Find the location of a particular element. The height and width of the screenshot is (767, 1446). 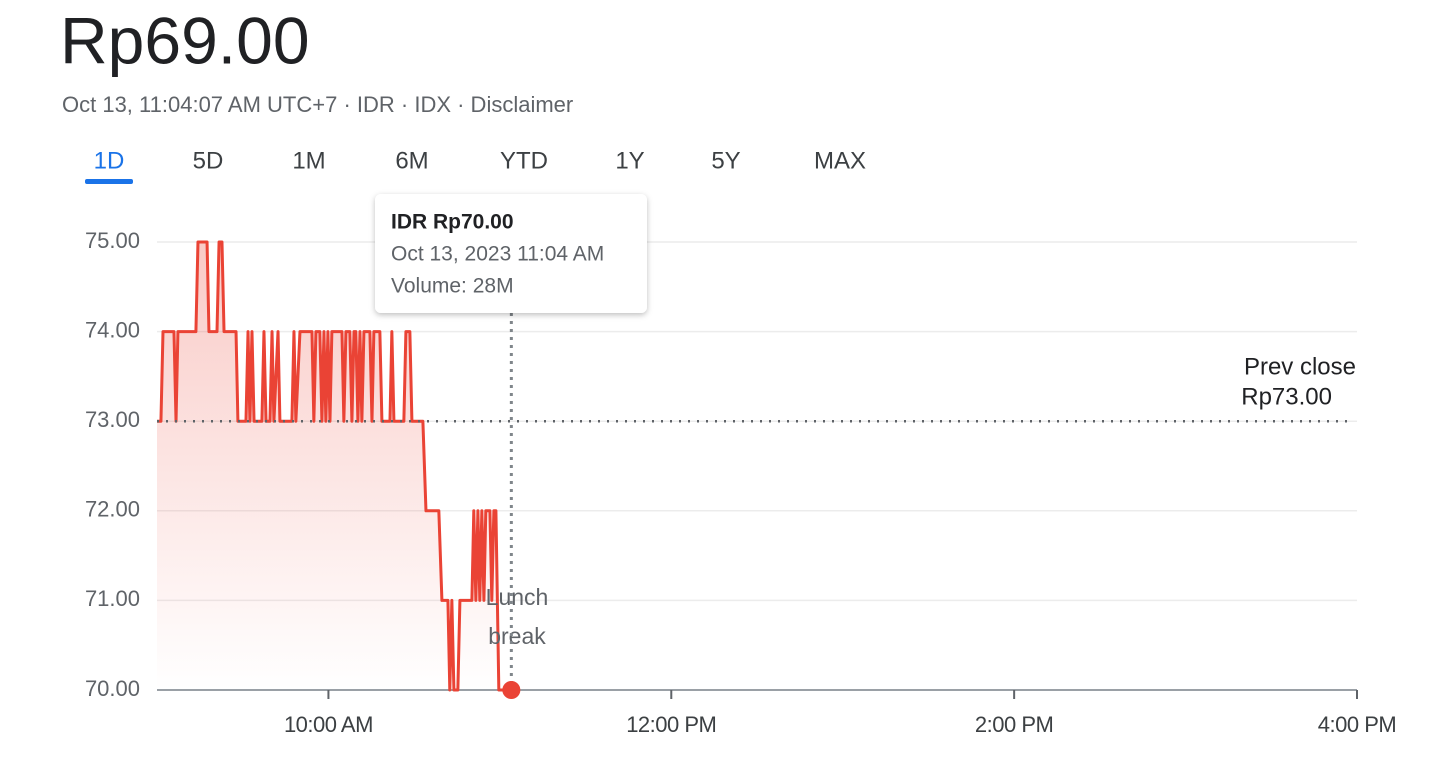

range-tab: 1M is located at coordinates (308, 160).